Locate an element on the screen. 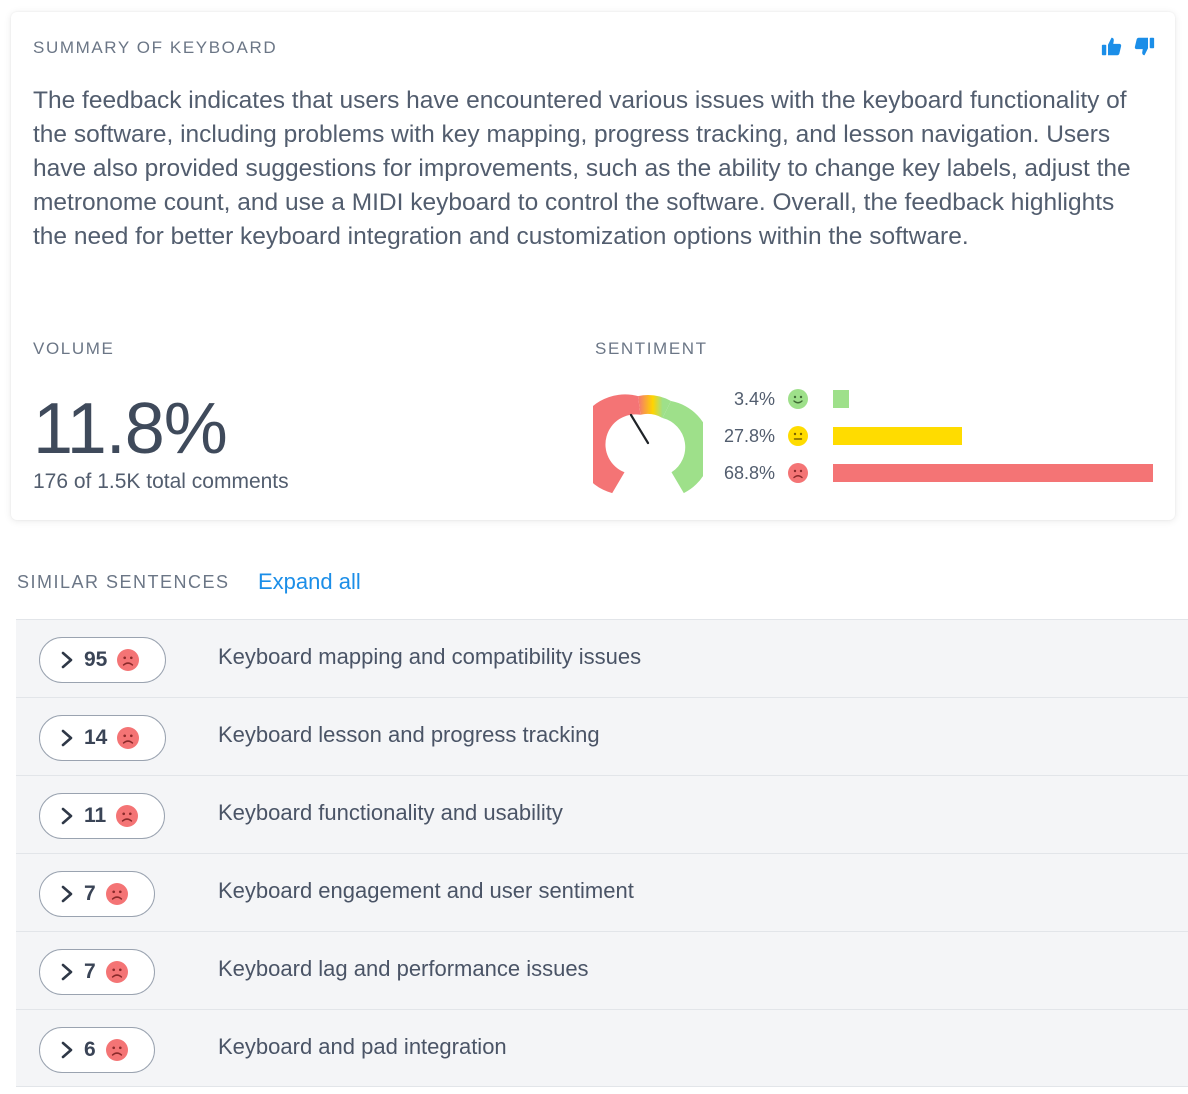  sentiment-row-neutral: 27.8% is located at coordinates (936, 442).